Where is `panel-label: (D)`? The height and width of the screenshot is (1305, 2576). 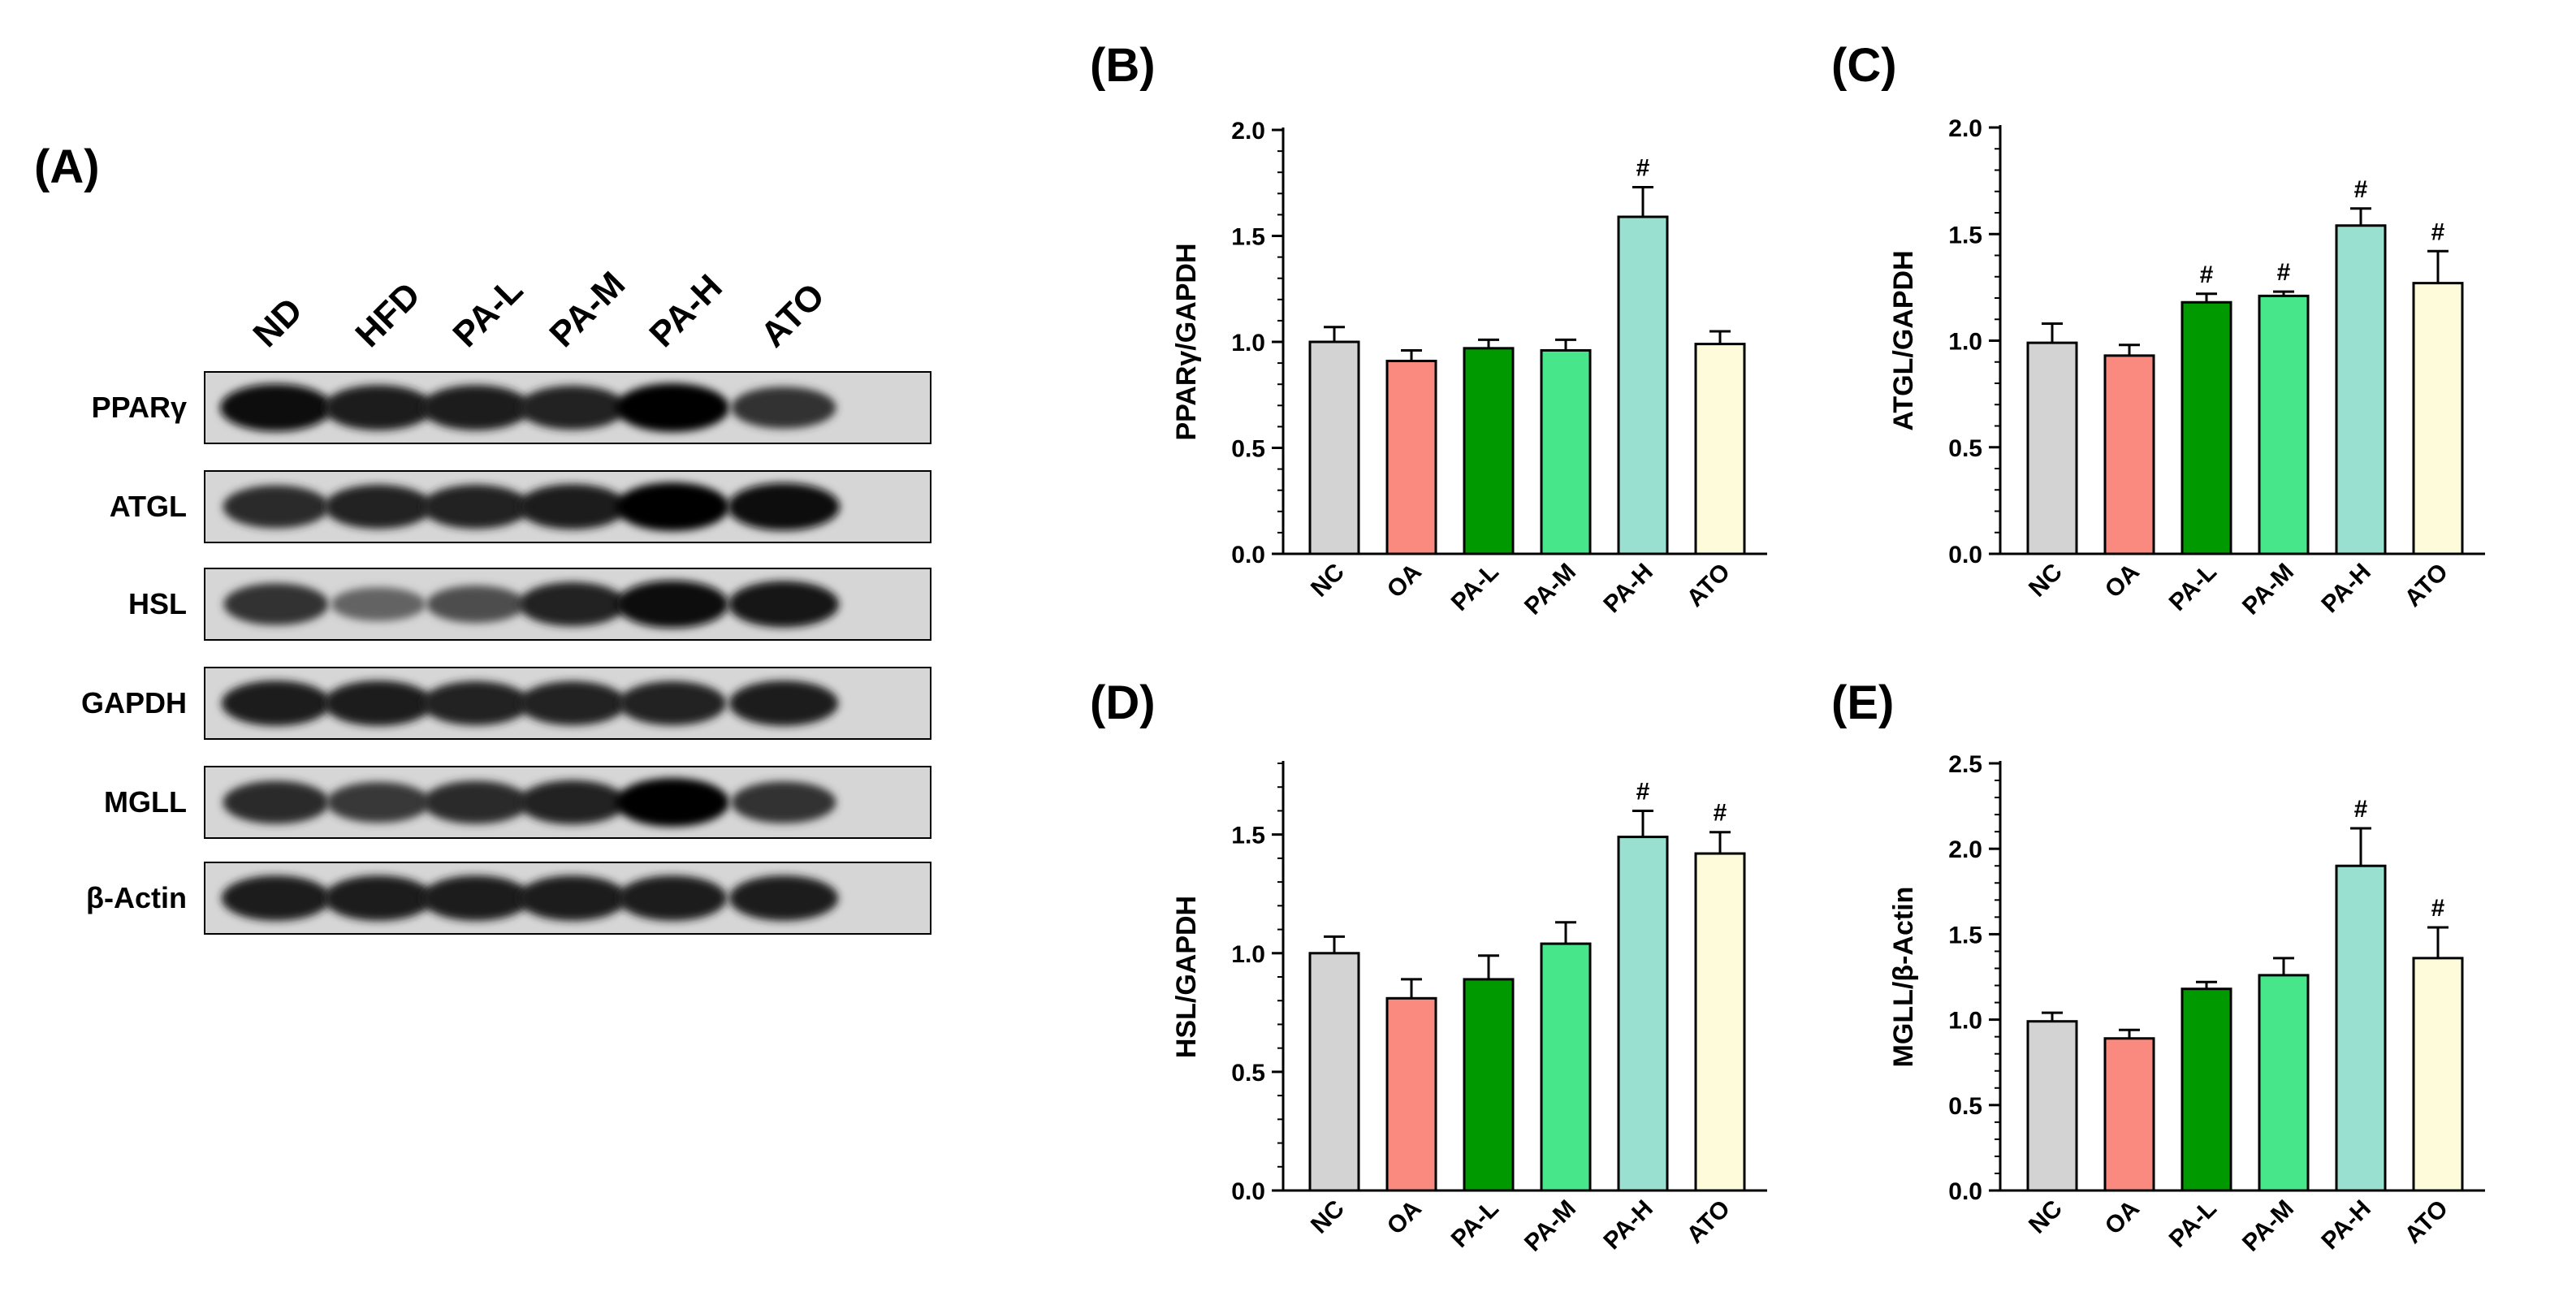
panel-label: (D) is located at coordinates (1123, 702).